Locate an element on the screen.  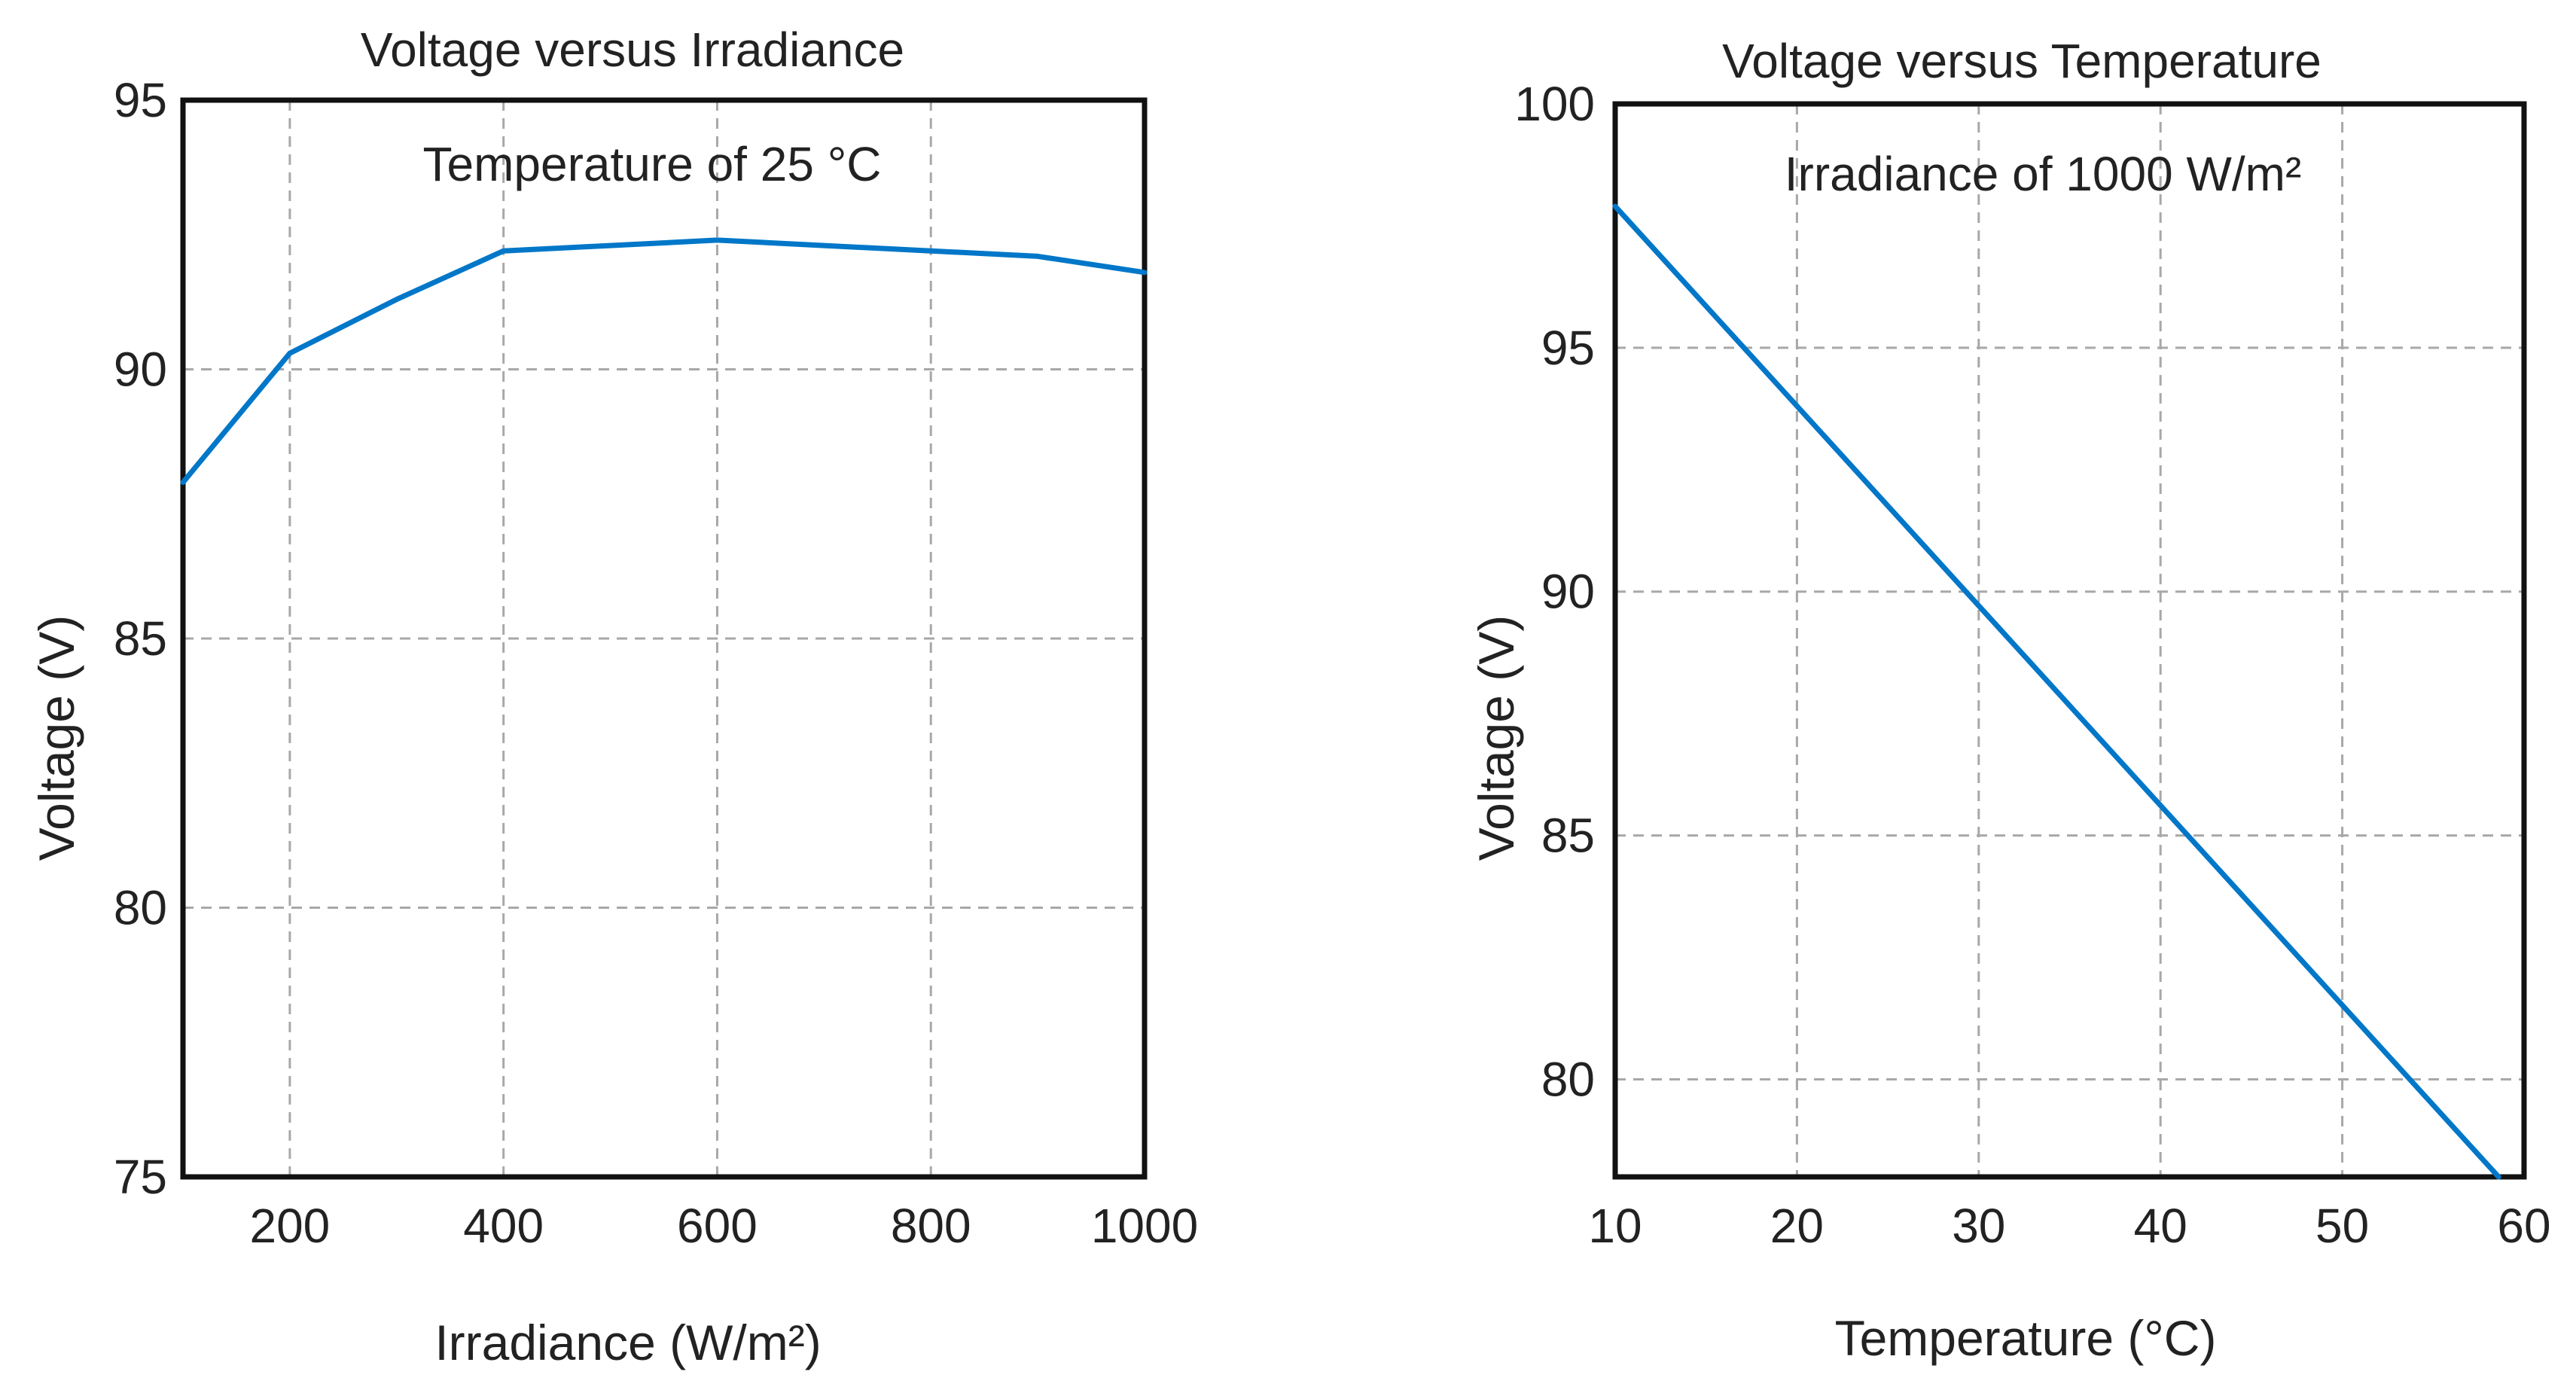
chart-title: Voltage versus Irradiance is located at coordinates (632, 50).